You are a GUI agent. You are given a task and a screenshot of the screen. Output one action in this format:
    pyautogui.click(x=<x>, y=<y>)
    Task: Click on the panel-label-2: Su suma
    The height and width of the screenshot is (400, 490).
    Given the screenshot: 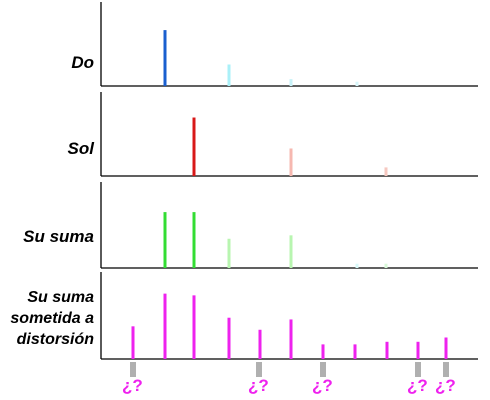 What is the action you would take?
    pyautogui.click(x=58, y=236)
    